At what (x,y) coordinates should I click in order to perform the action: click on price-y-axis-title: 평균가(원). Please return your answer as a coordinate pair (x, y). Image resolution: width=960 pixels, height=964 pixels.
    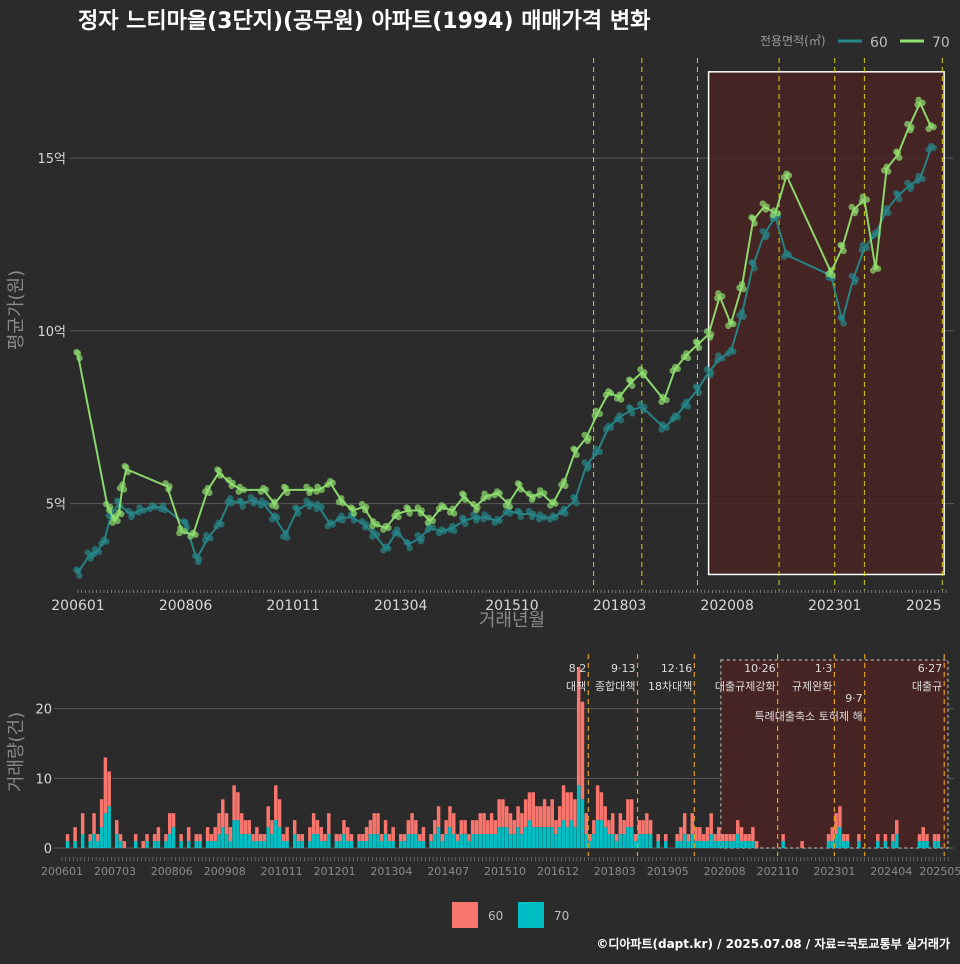
    Looking at the image, I should click on (16, 310).